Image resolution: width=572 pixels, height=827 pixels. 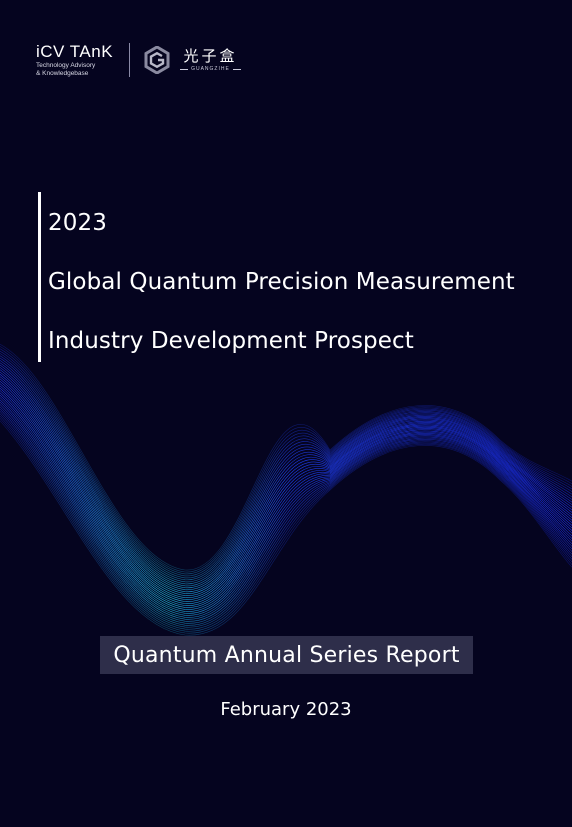 I want to click on guangzihe-logo: 光子盒 GUANGZIHE, so click(x=194, y=60).